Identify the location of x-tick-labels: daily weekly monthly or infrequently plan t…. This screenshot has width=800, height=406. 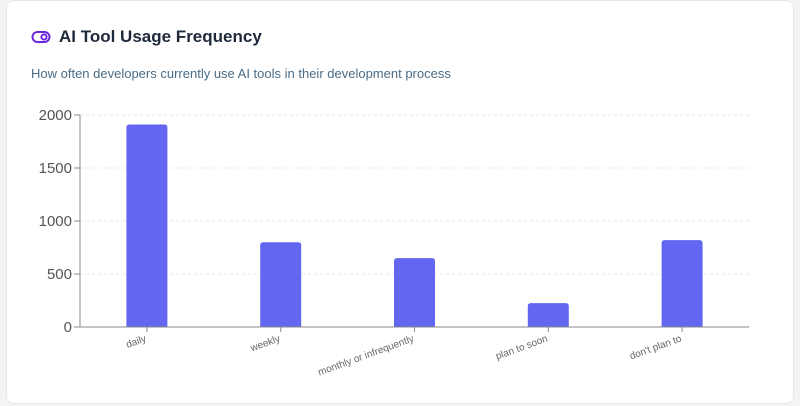
(404, 355).